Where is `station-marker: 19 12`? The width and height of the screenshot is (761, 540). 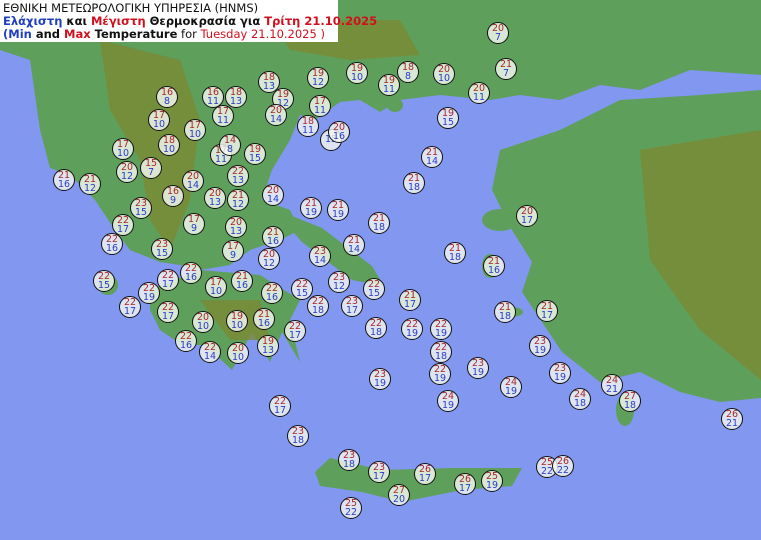 station-marker: 19 12 is located at coordinates (318, 78).